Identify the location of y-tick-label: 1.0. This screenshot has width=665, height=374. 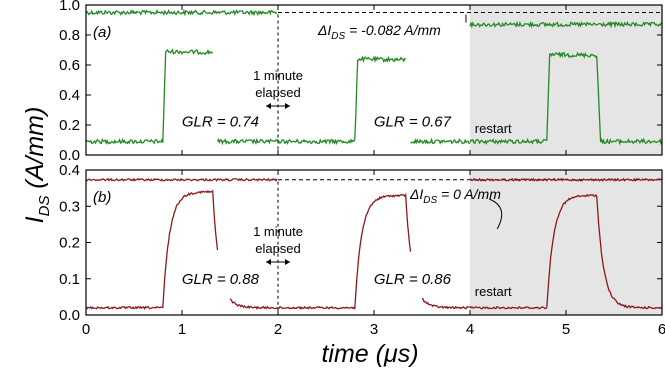
(69, 7).